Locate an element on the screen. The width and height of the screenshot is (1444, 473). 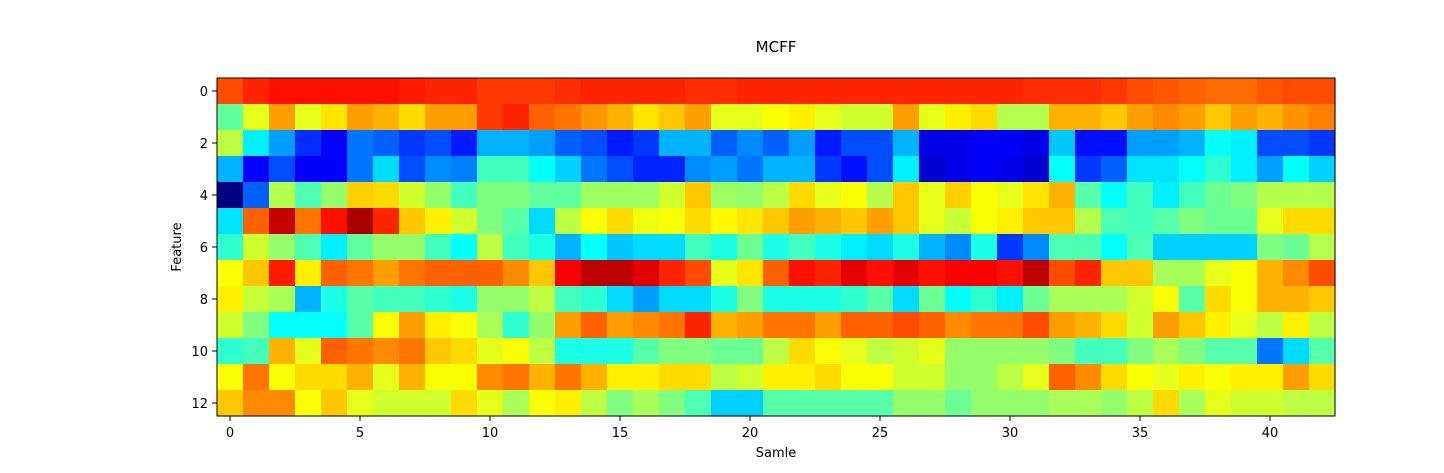
x-axis-label: Samle is located at coordinates (776, 453).